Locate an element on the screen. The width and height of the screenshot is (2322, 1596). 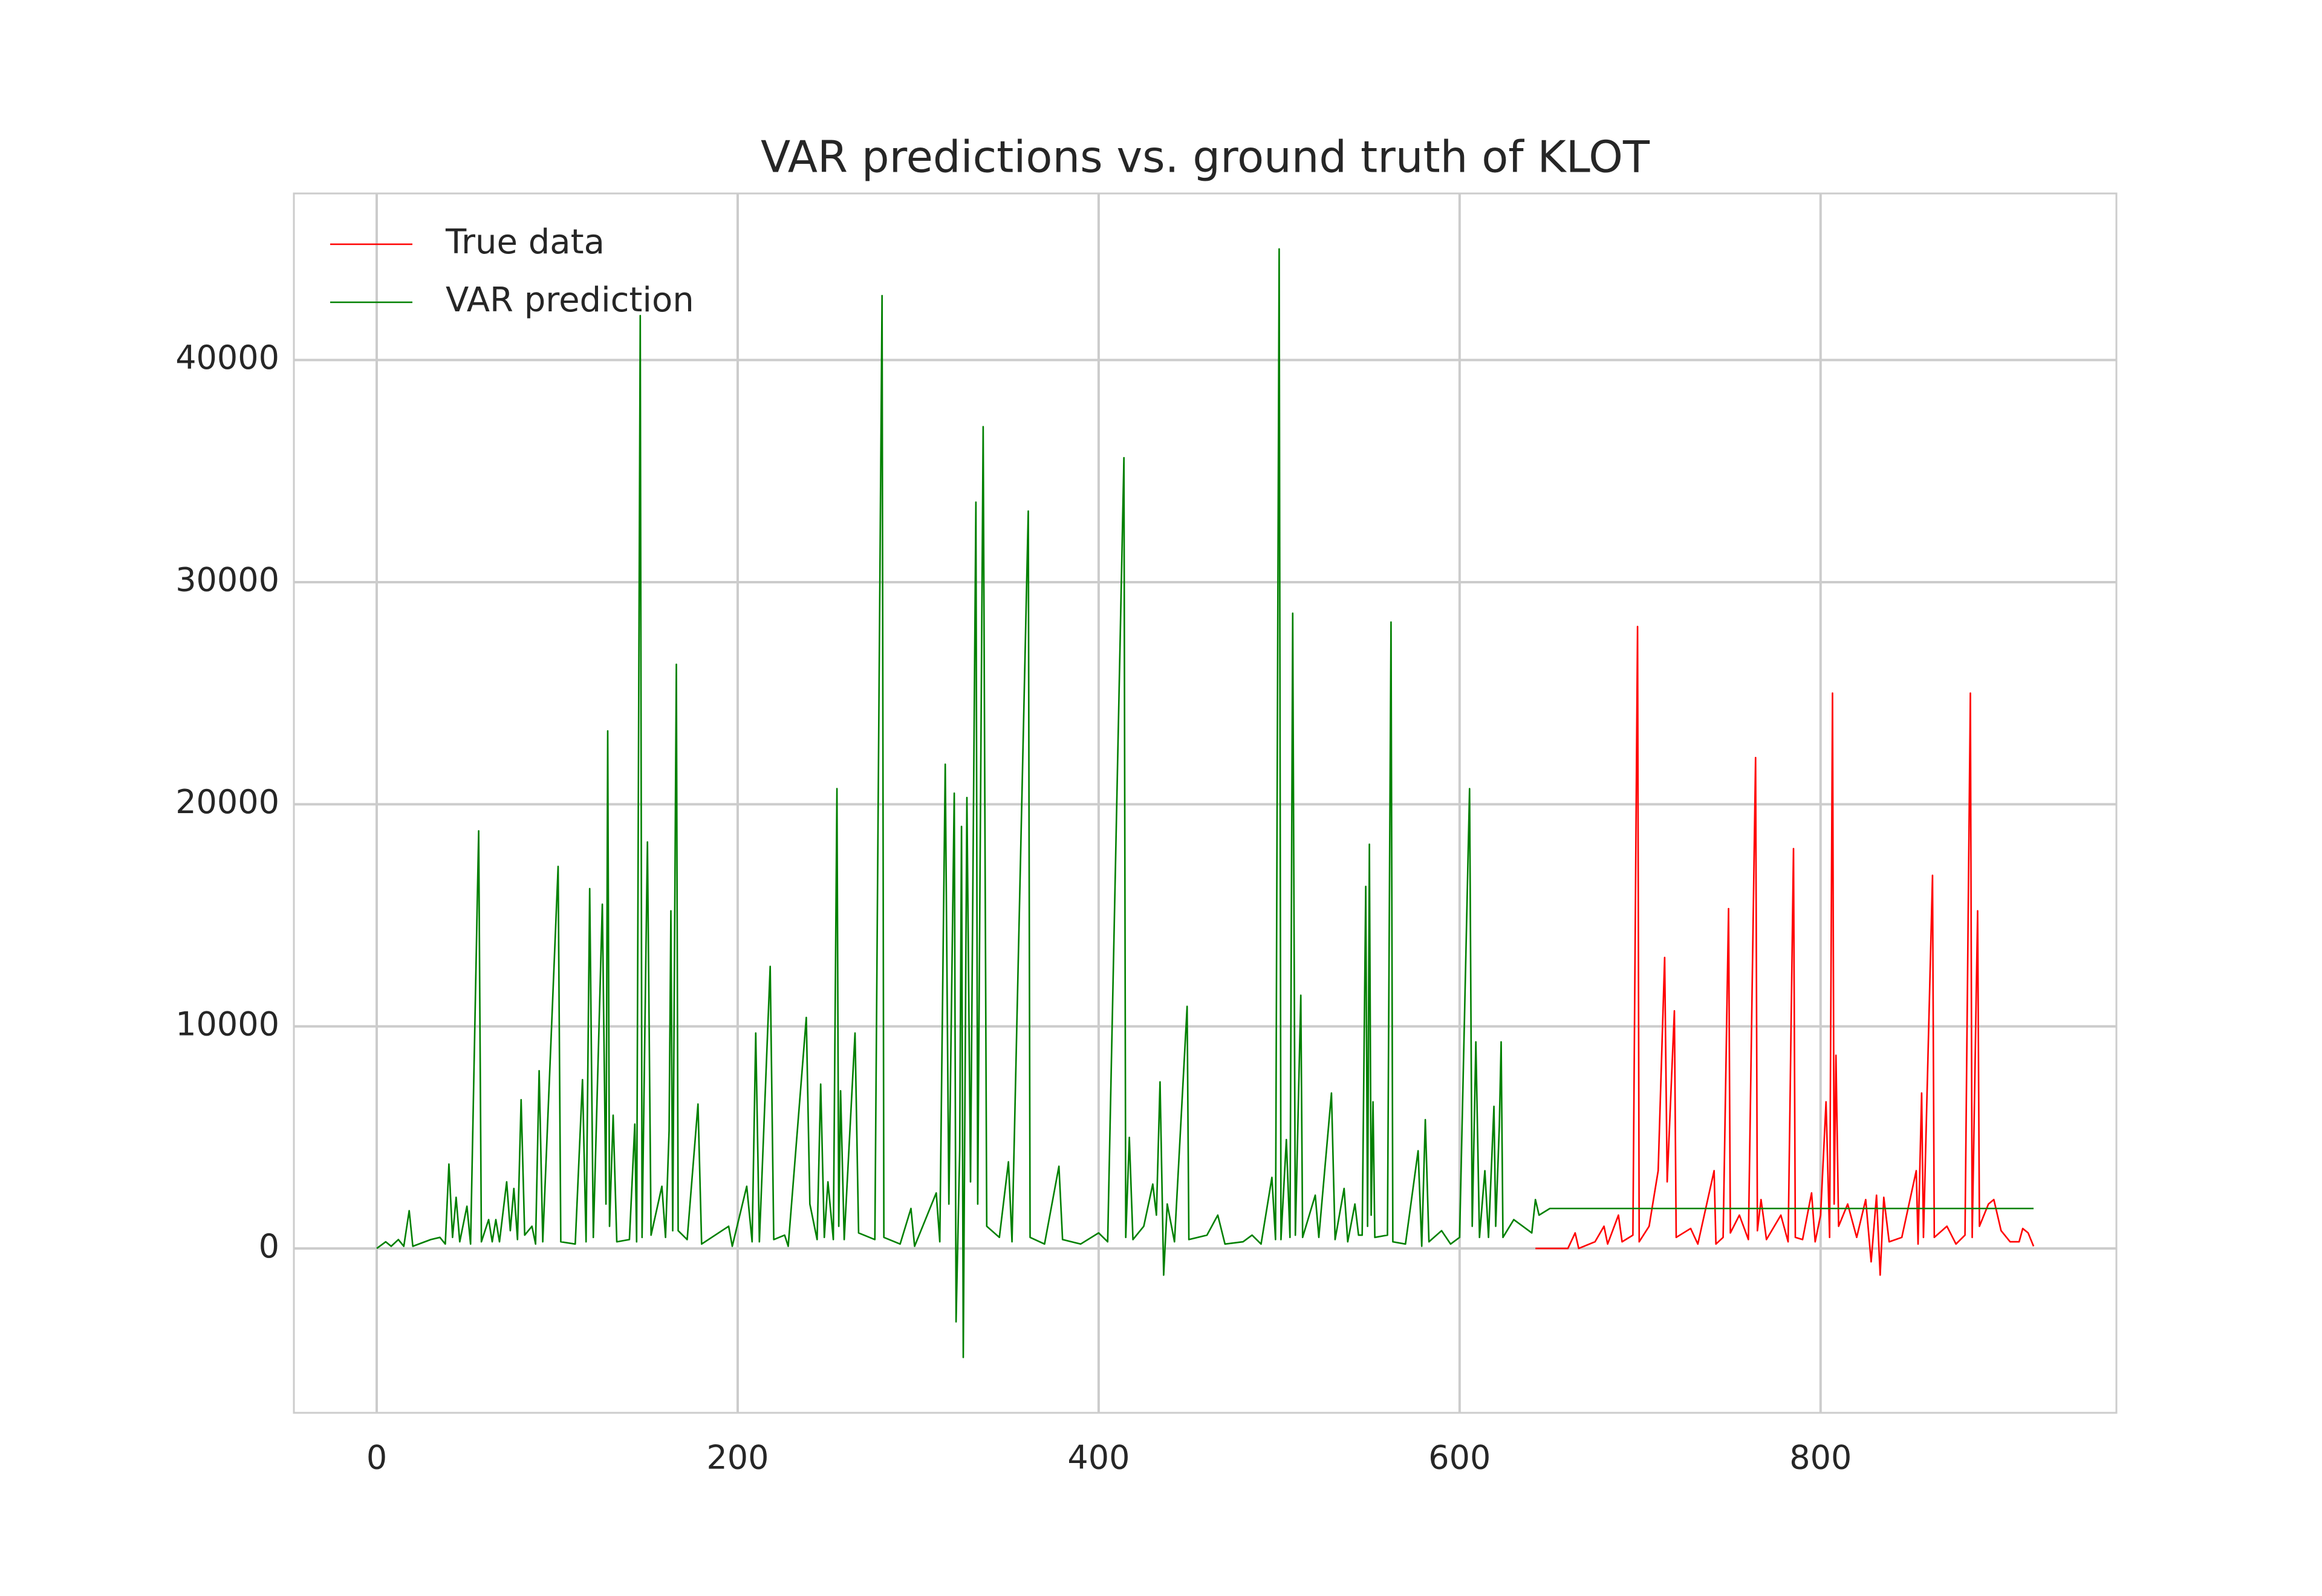
y-tick-label: 30000 is located at coordinates (227, 580).